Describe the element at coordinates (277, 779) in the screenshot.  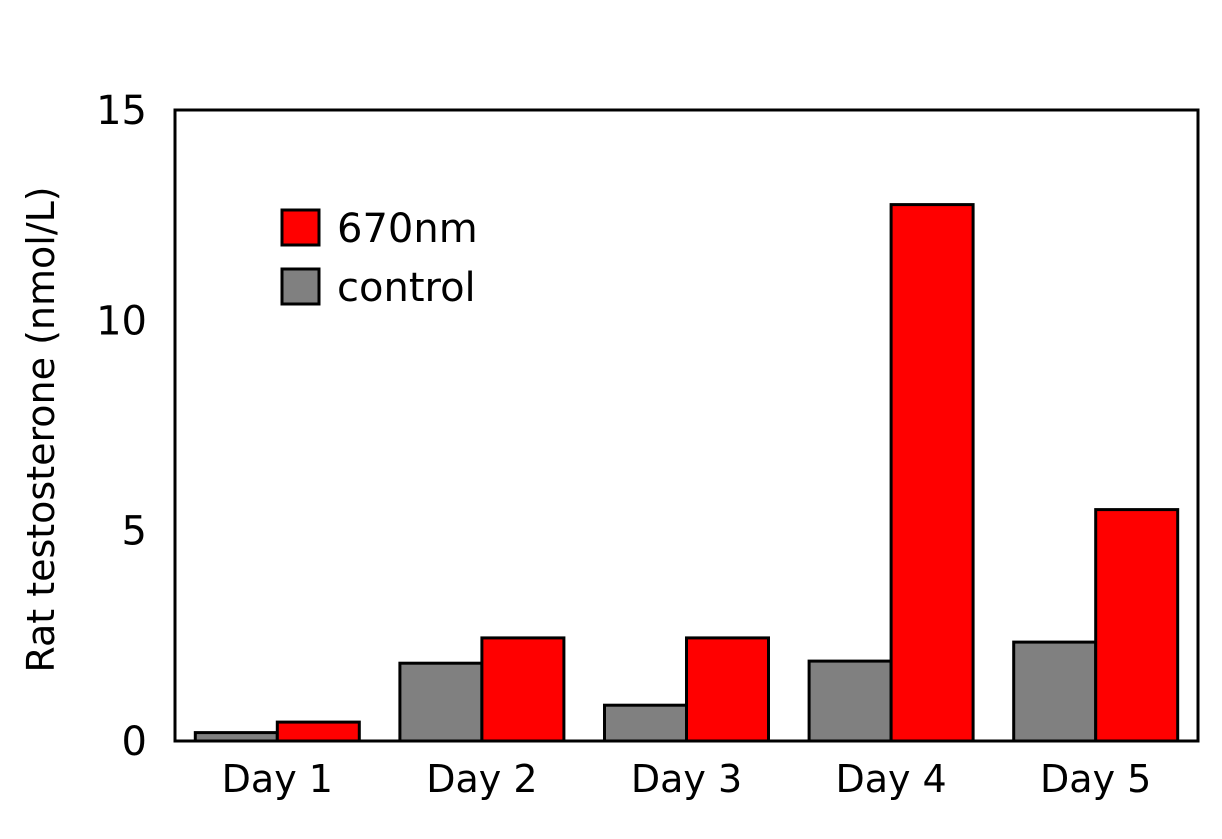
I see `x-tick-label: Day 1` at that location.